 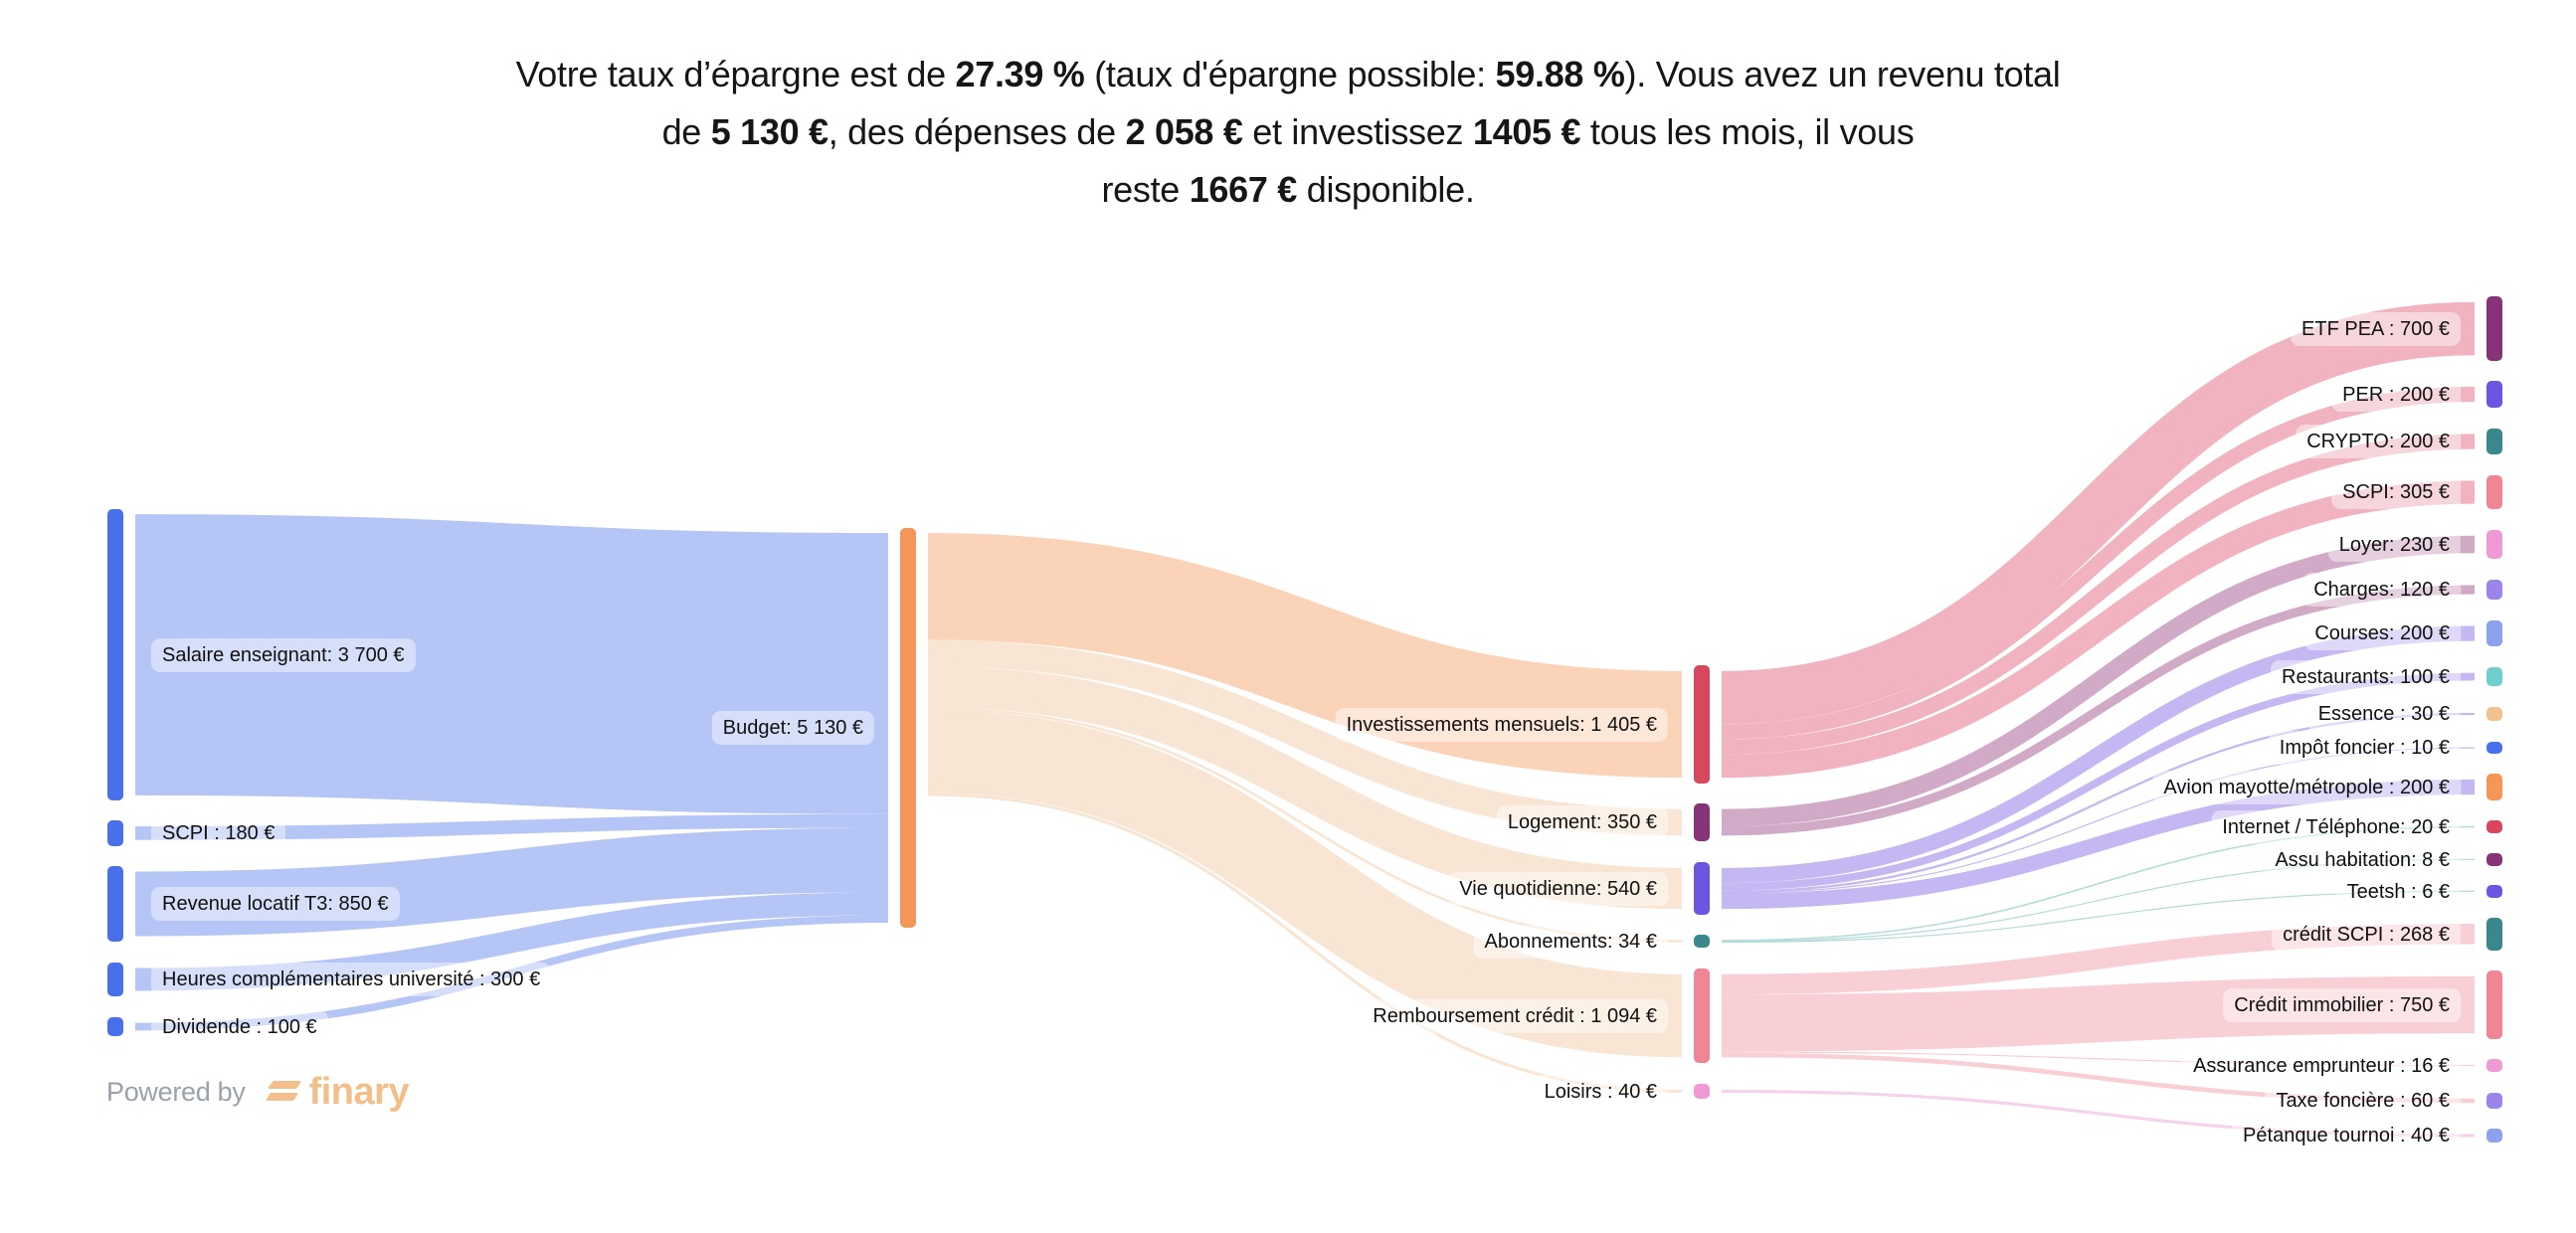 I want to click on sankey-node-label-per: PER : 200 €, so click(x=2396, y=394).